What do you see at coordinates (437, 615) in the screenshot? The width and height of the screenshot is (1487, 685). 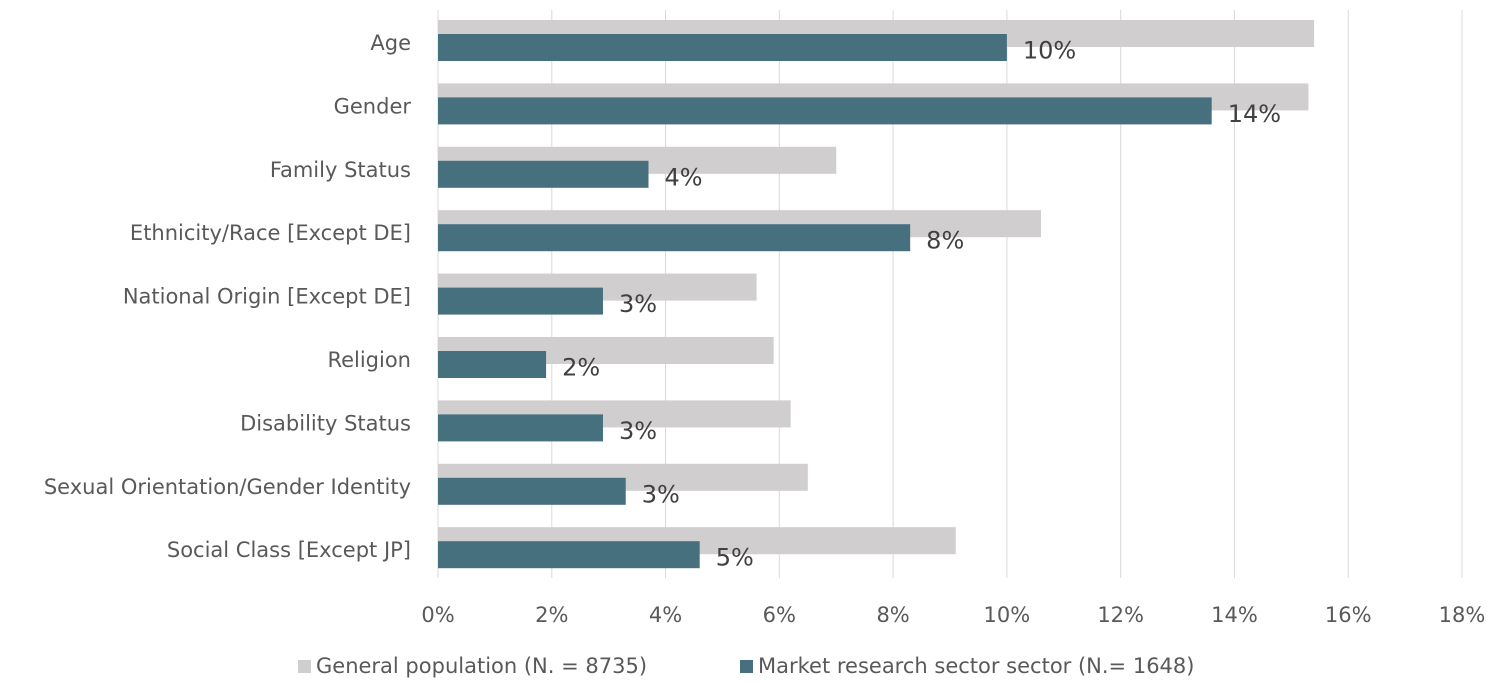 I see `x-tick-label: 0%` at bounding box center [437, 615].